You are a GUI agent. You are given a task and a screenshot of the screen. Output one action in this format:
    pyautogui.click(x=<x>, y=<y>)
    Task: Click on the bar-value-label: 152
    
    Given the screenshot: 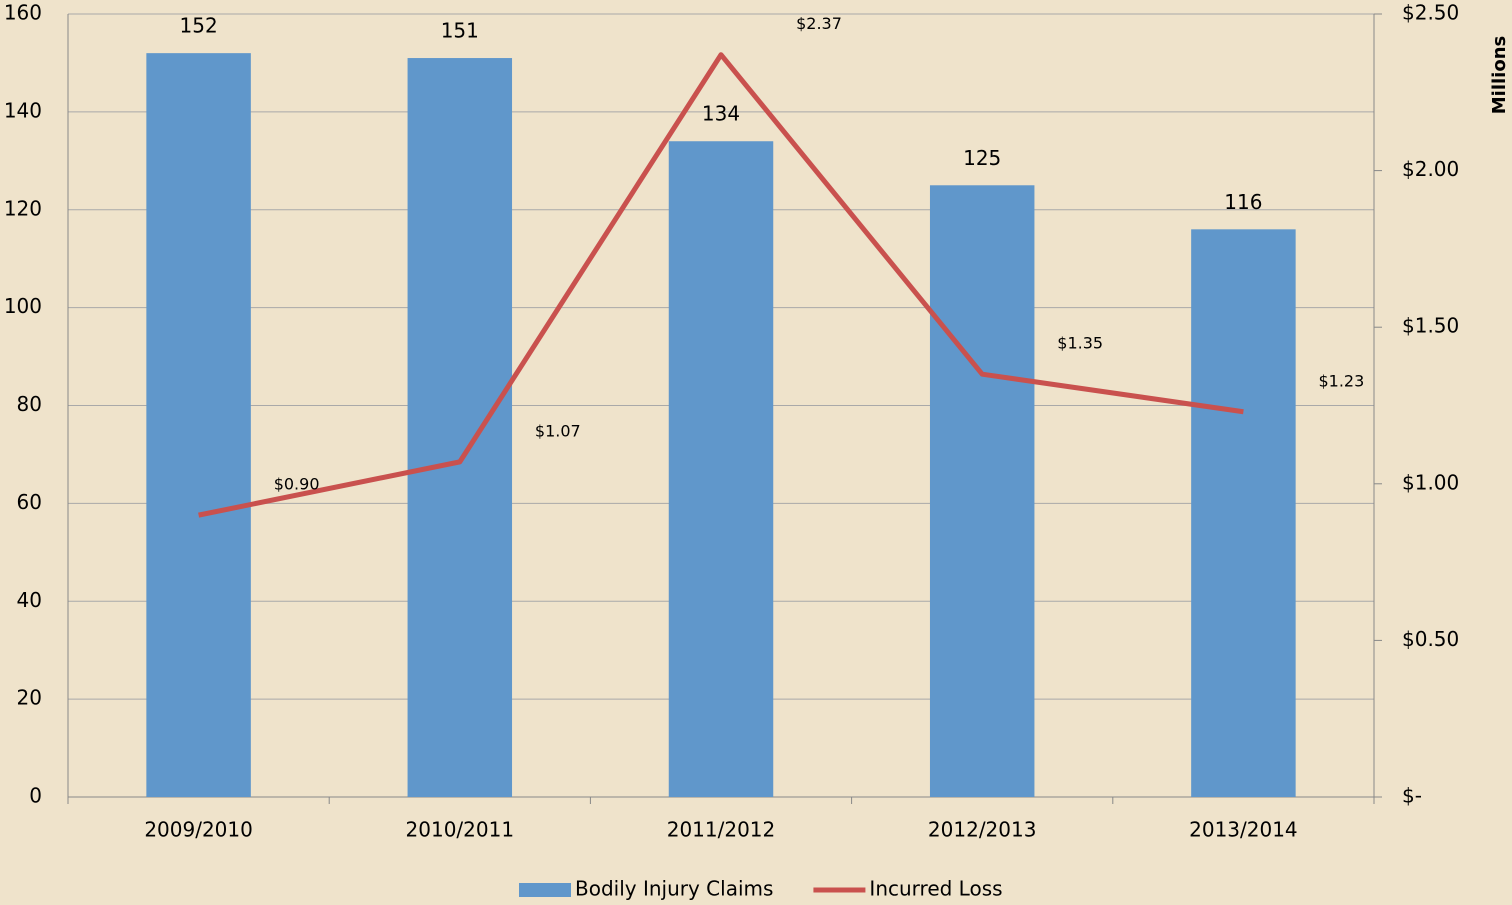 What is the action you would take?
    pyautogui.click(x=199, y=26)
    